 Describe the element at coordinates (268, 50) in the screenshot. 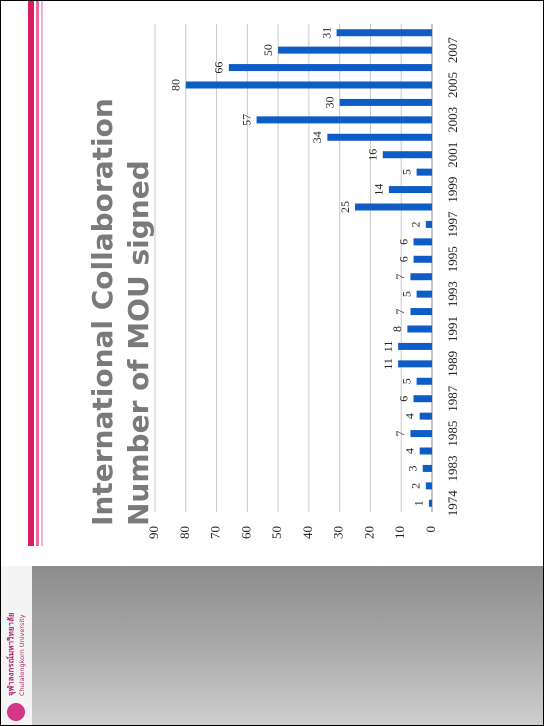

I see `data-label: 50` at that location.